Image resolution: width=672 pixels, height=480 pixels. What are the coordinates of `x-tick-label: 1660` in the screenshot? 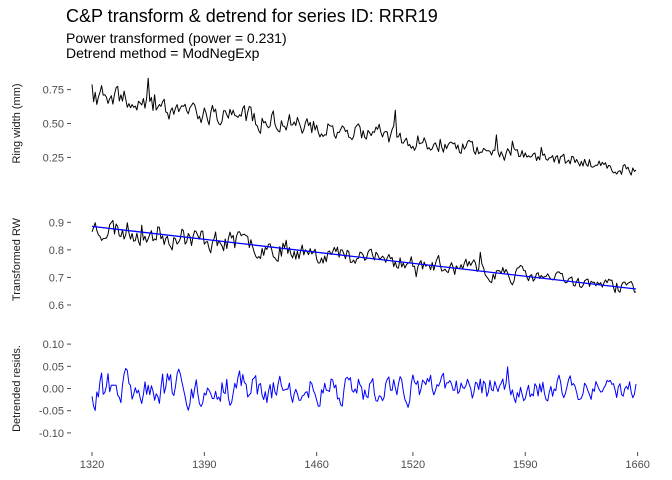 It's located at (637, 465).